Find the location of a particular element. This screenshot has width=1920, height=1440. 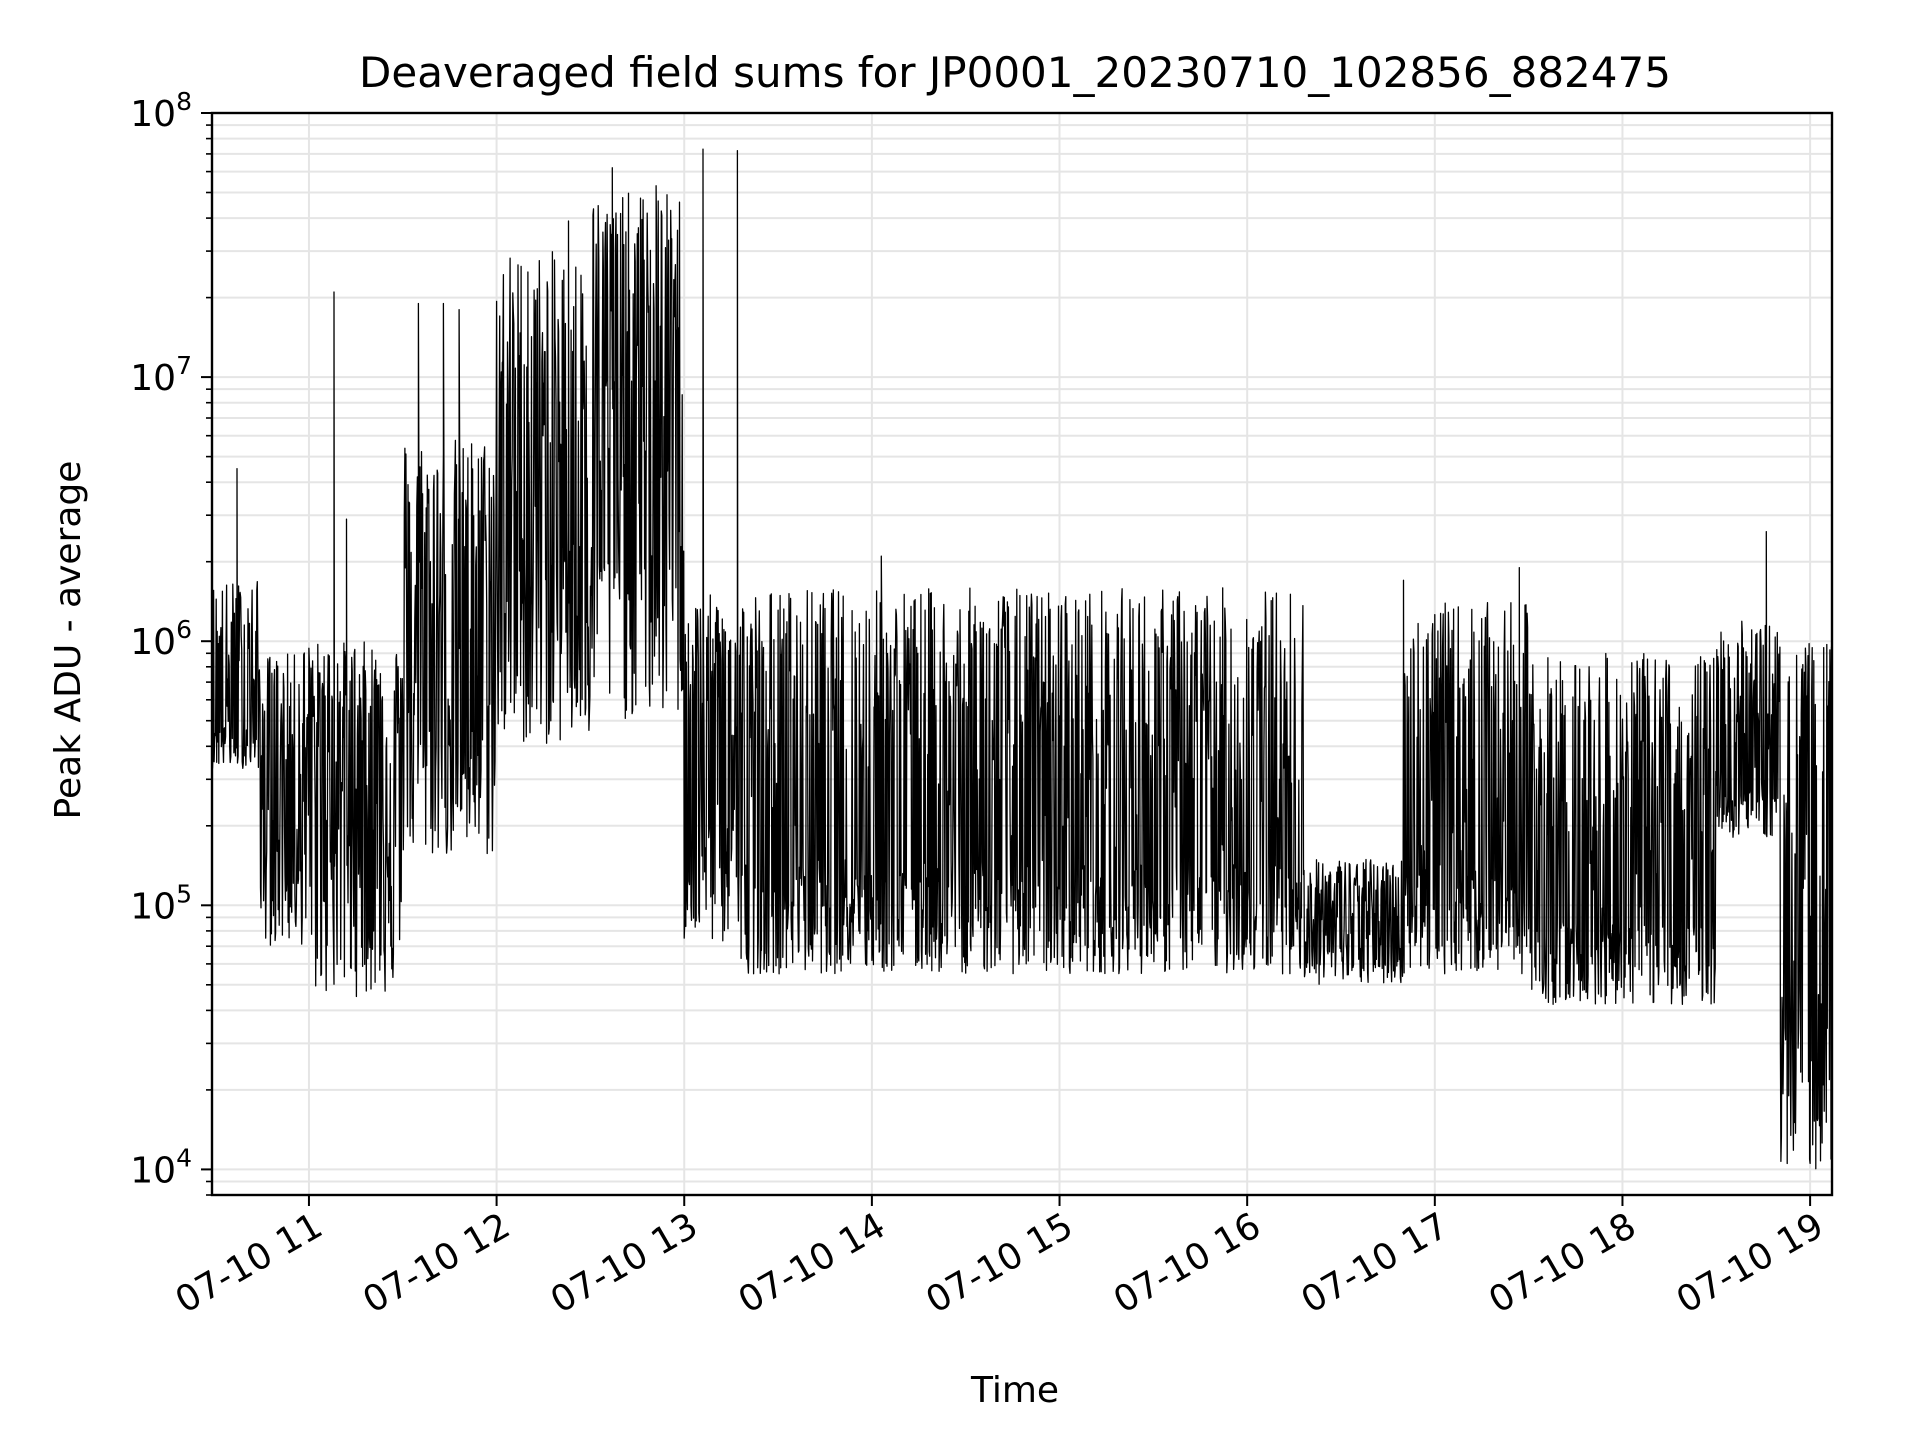

x-tick-label: 07-10 15 is located at coordinates (999, 1263).